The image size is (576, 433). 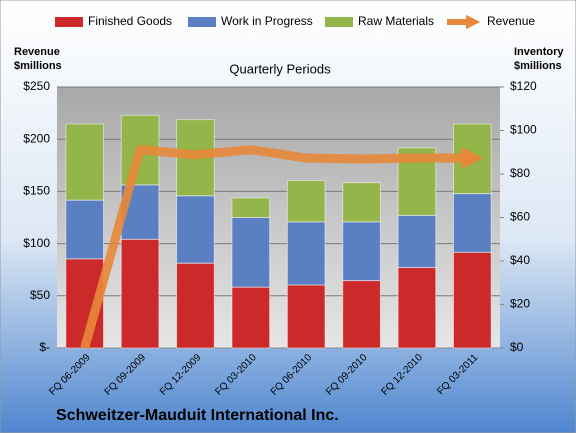 I want to click on y2-tick-label: $20, so click(x=520, y=304).